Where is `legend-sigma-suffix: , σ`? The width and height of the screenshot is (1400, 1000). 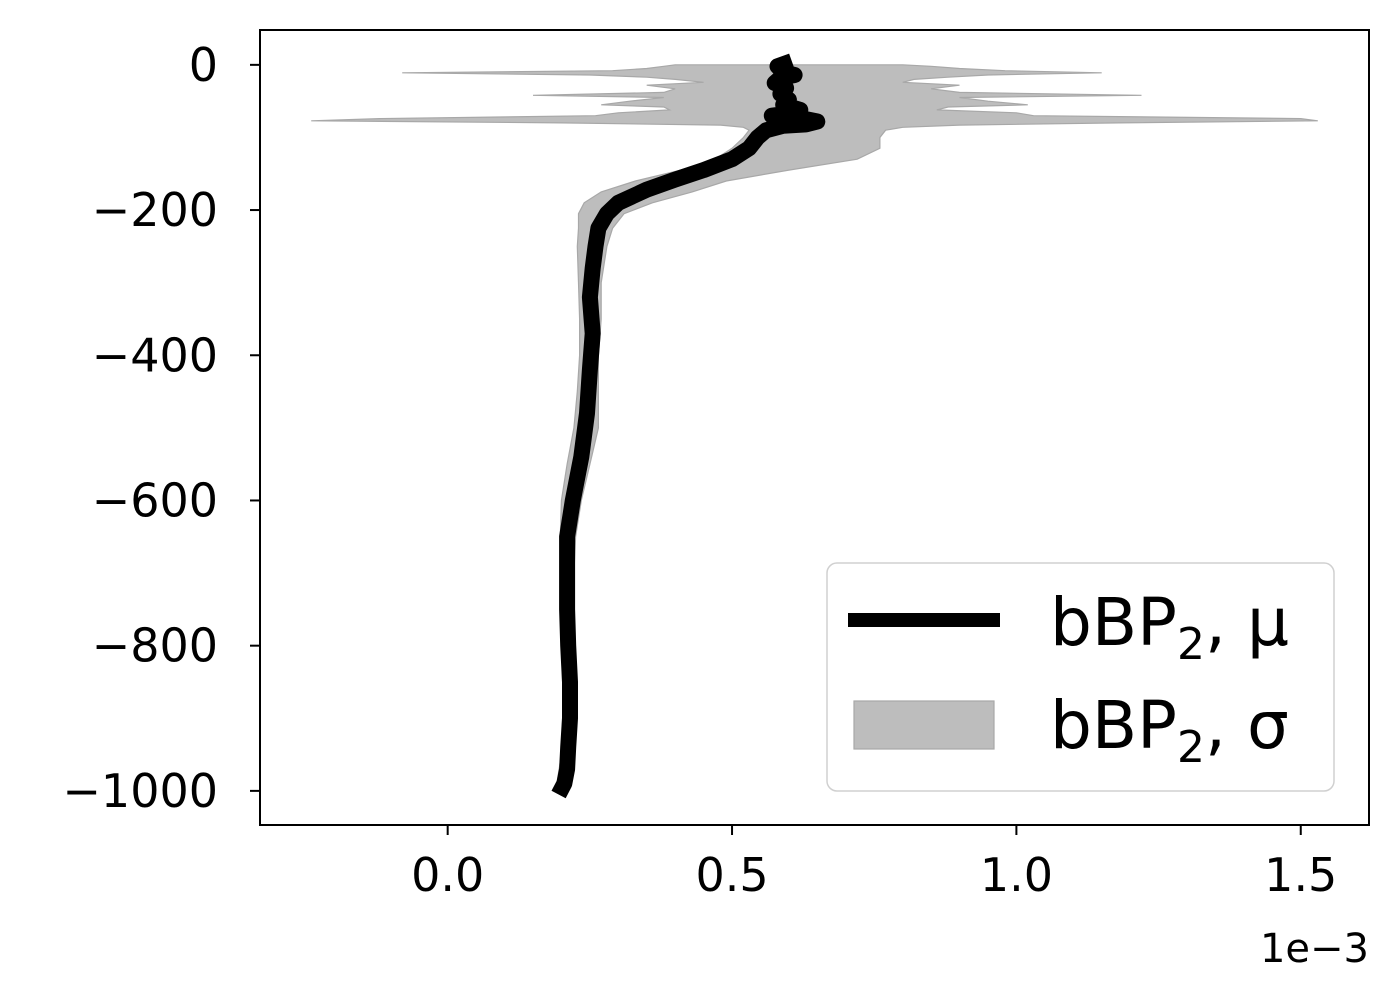 legend-sigma-suffix: , σ is located at coordinates (1247, 725).